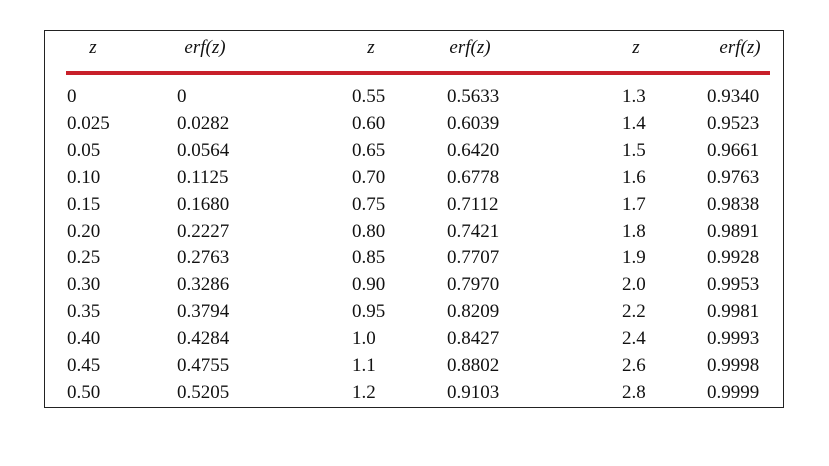 This screenshot has height=466, width=829. What do you see at coordinates (473, 204) in the screenshot?
I see `table-cell: 0.7112` at bounding box center [473, 204].